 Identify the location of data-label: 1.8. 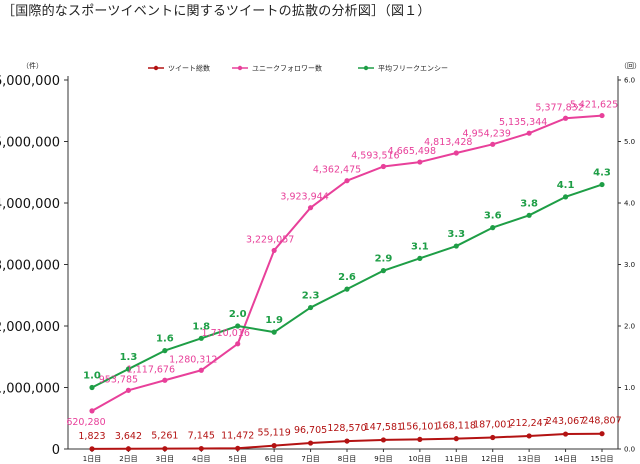
(201, 326).